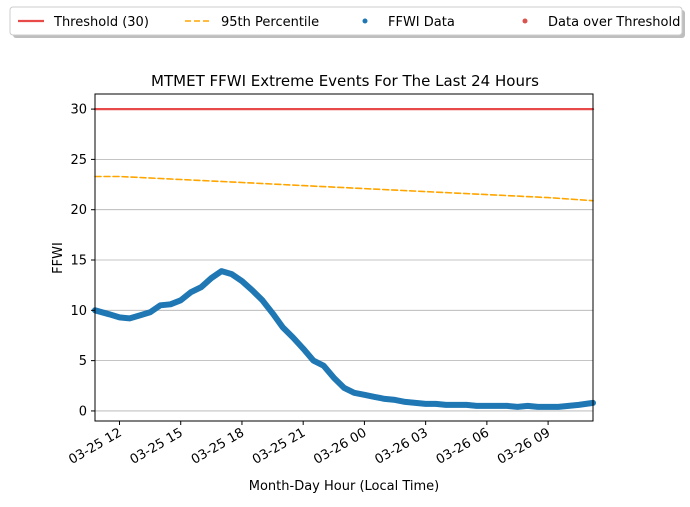 This screenshot has width=690, height=507. Describe the element at coordinates (101, 22) in the screenshot. I see `legend-label-threshold-30: Threshold (30)` at that location.